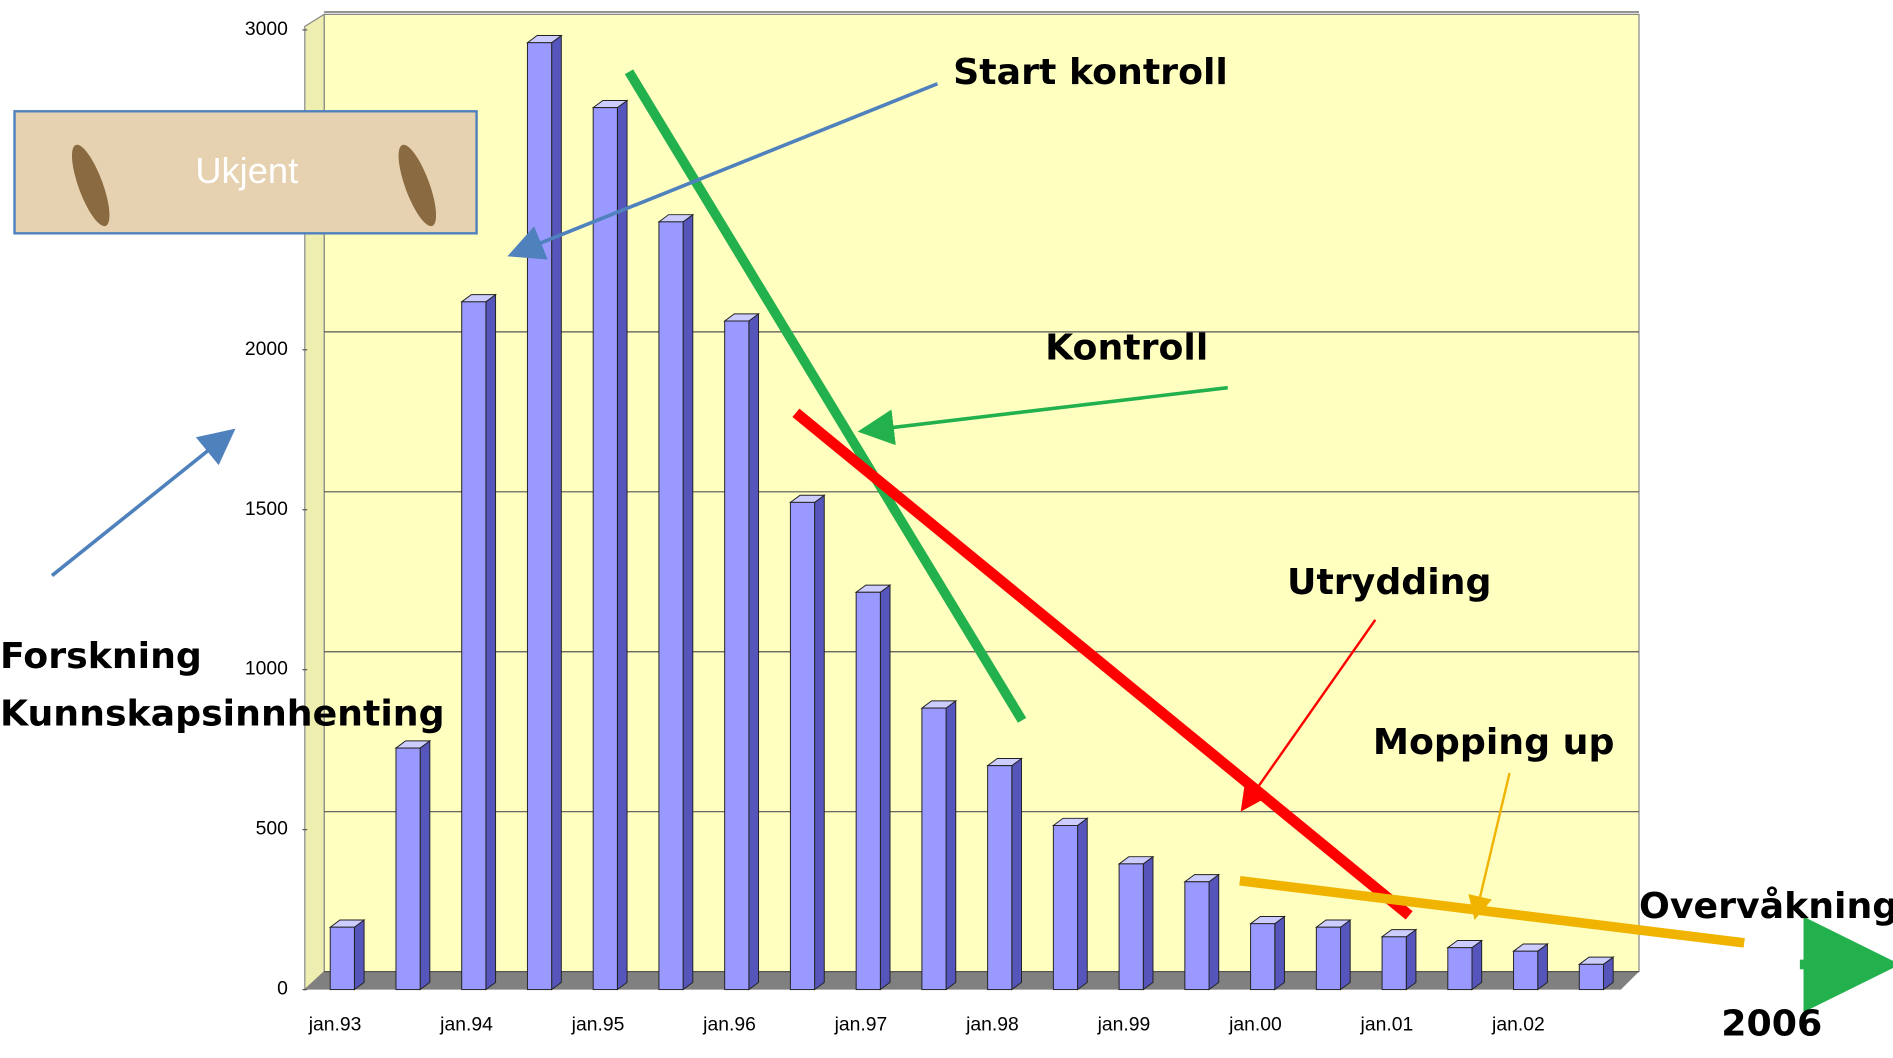 The height and width of the screenshot is (1058, 1893). What do you see at coordinates (266, 669) in the screenshot?
I see `y-tick-label: 1000` at bounding box center [266, 669].